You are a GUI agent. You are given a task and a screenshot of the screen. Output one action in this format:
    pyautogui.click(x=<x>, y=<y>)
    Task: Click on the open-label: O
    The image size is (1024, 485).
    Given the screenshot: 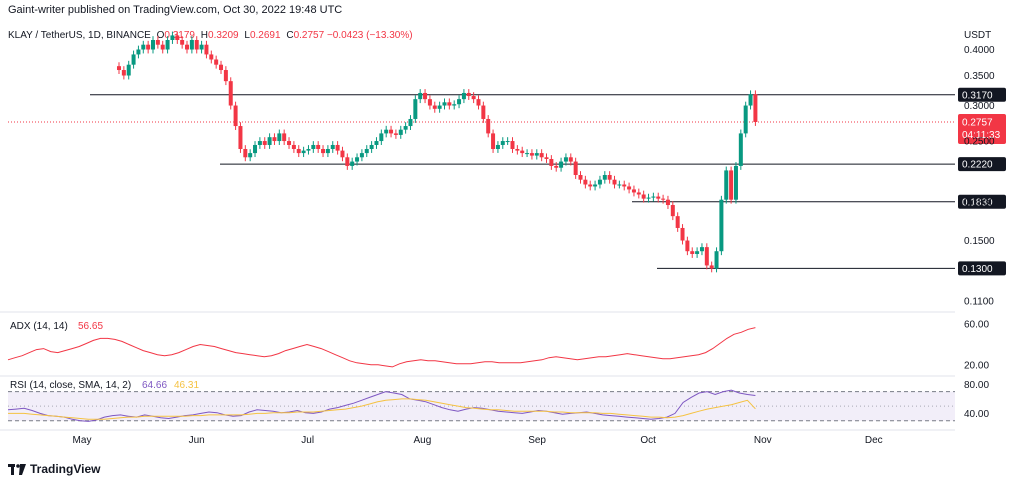 What is the action you would take?
    pyautogui.click(x=160, y=35)
    